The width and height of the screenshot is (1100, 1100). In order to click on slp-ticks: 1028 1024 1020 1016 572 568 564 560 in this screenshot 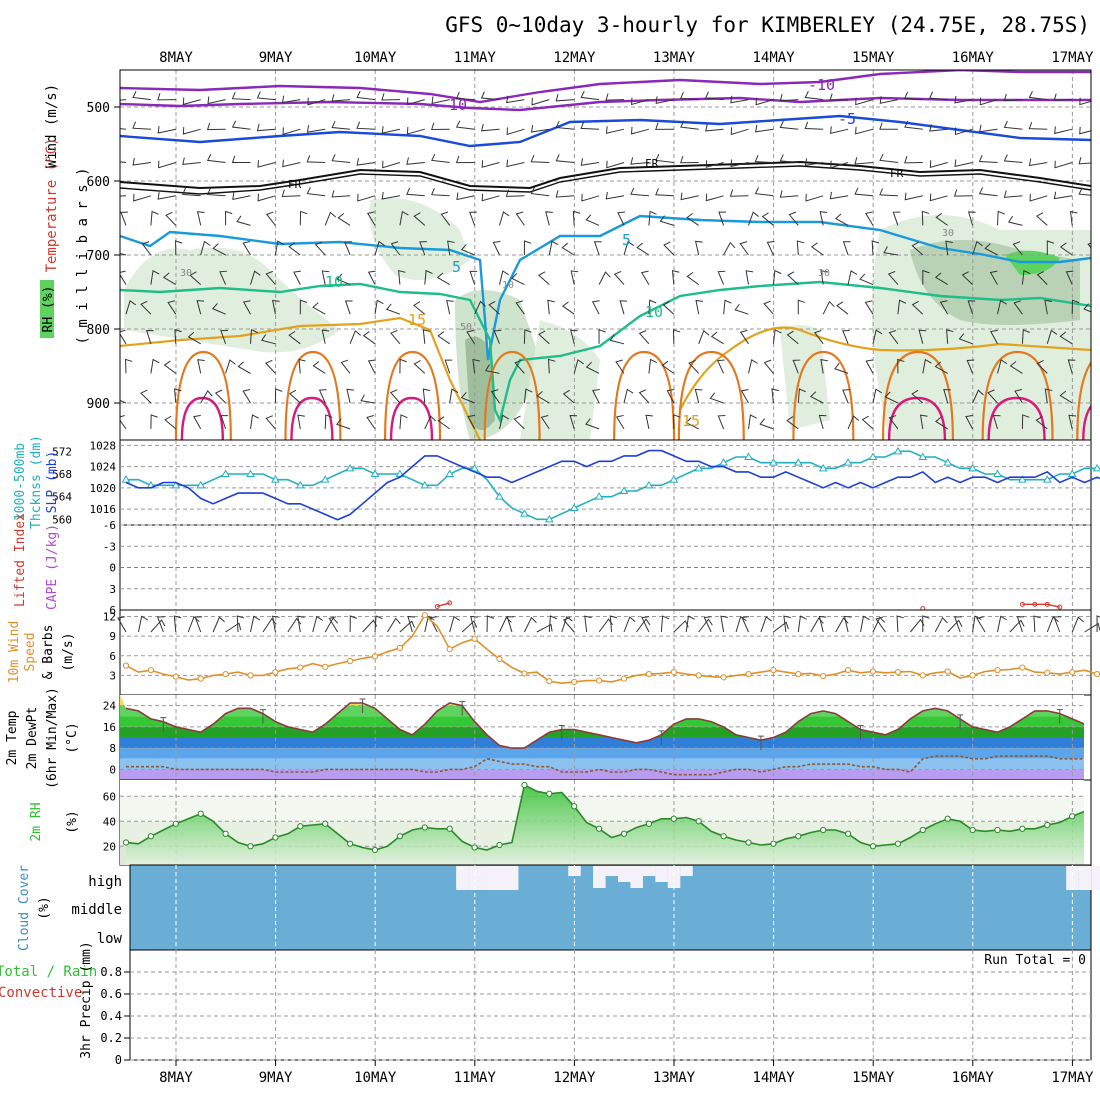, I will do `click(84, 482)`.